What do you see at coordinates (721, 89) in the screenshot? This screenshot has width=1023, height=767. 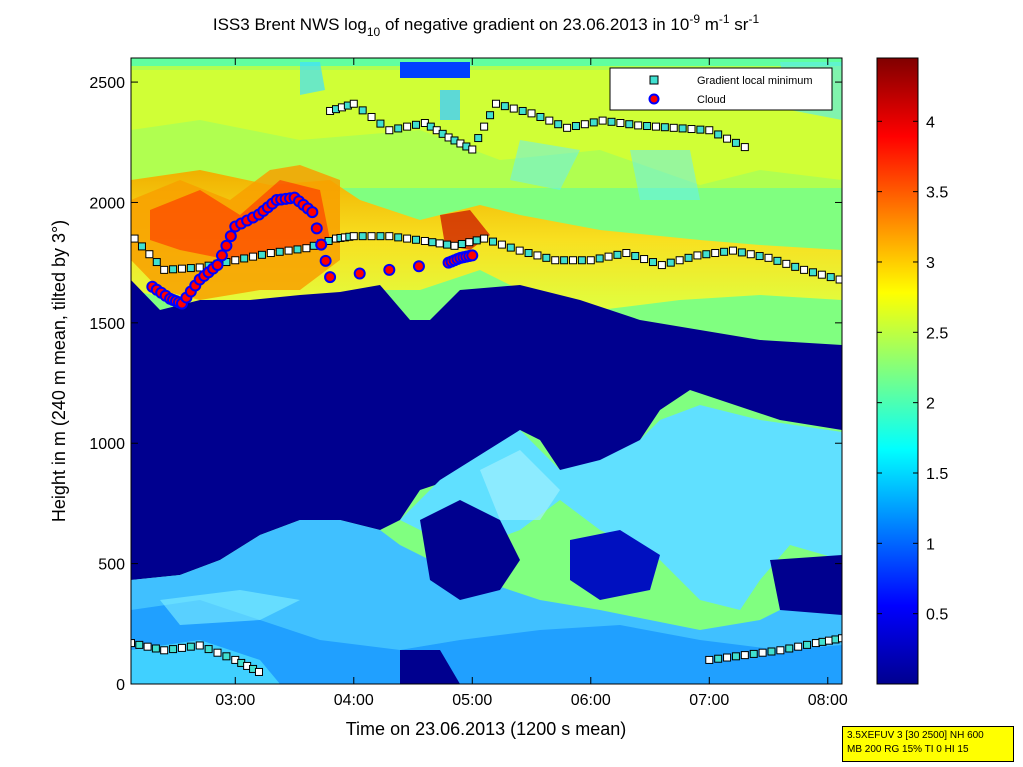 I see `legend: Gradient local minimum Cloud` at bounding box center [721, 89].